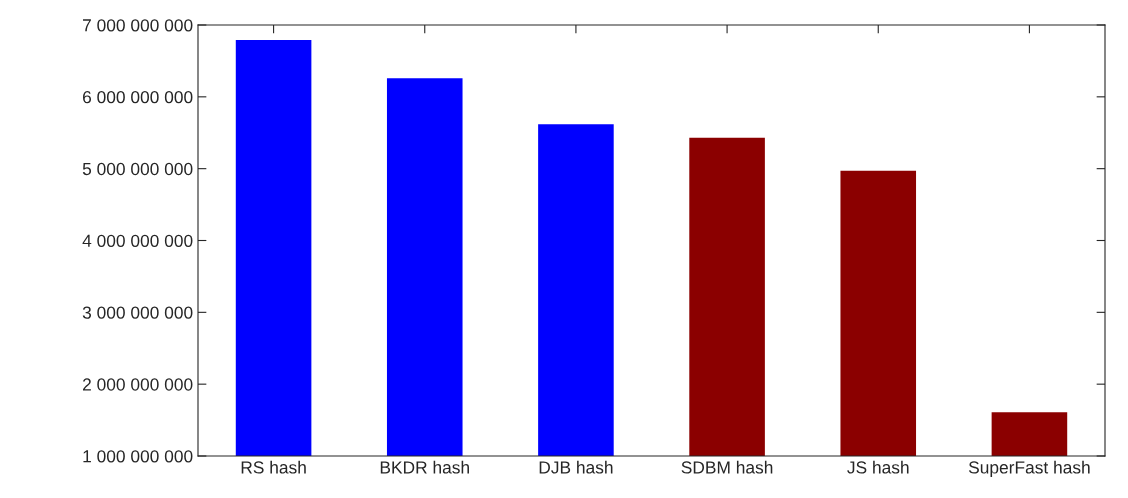 The image size is (1128, 498). What do you see at coordinates (138, 384) in the screenshot?
I see `y-tick-label: 2 000 000 000` at bounding box center [138, 384].